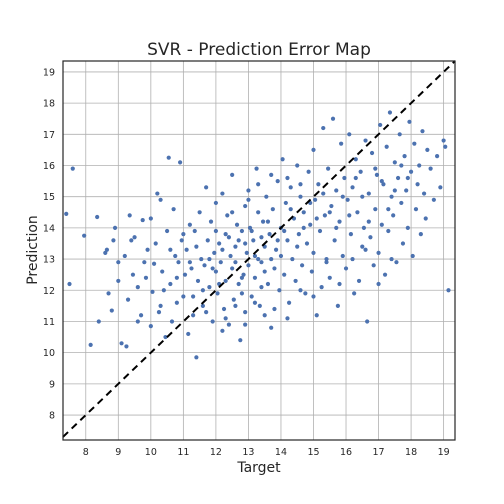 This screenshot has height=504, width=504. Describe the element at coordinates (216, 452) in the screenshot. I see `x-tick-label: 12` at that location.